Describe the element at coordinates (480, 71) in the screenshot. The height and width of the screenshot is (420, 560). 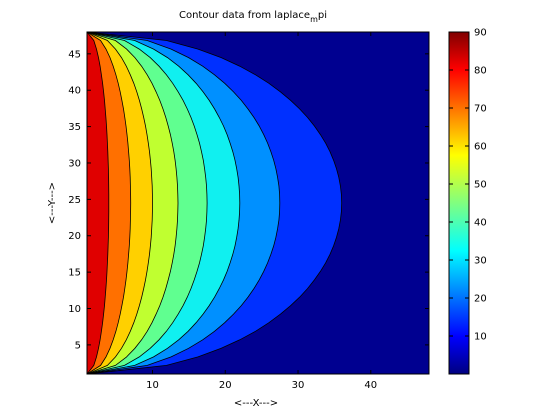
I see `colorbar-tick-label: 80` at that location.